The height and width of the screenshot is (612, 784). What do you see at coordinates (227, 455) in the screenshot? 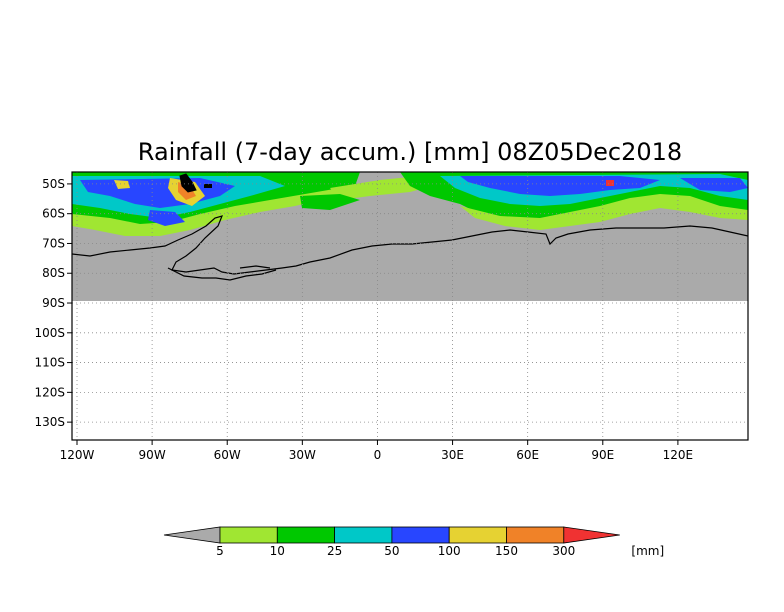
I see `lon-tick-label: 60W` at bounding box center [227, 455].